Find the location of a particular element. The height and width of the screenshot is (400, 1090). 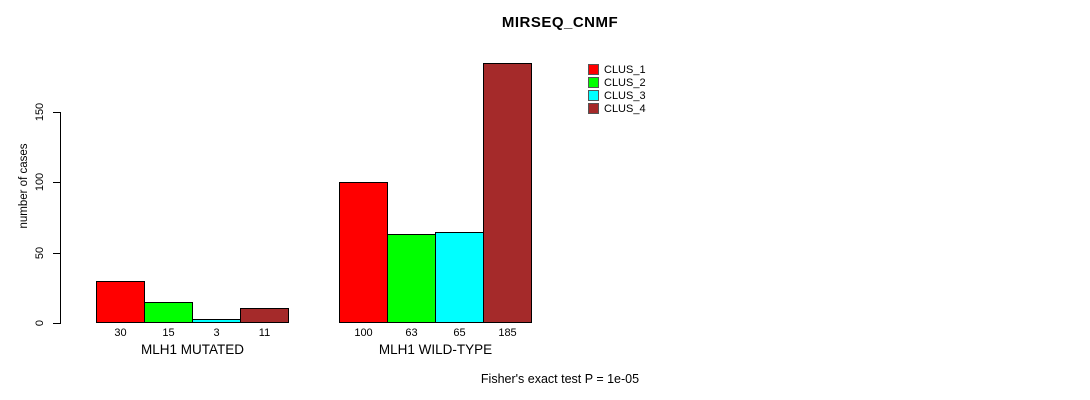

y-tick-label: 50 is located at coordinates (40, 252).